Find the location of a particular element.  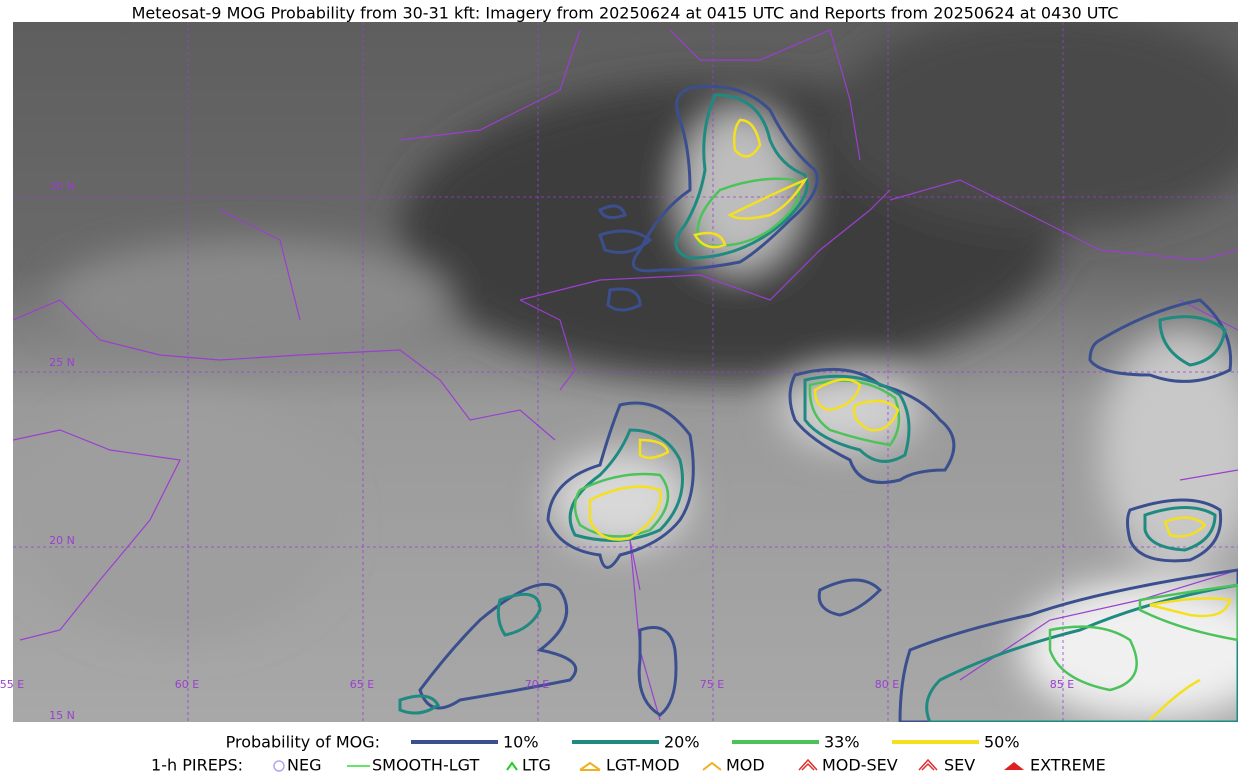

legend-label: MOD is located at coordinates (745, 765).